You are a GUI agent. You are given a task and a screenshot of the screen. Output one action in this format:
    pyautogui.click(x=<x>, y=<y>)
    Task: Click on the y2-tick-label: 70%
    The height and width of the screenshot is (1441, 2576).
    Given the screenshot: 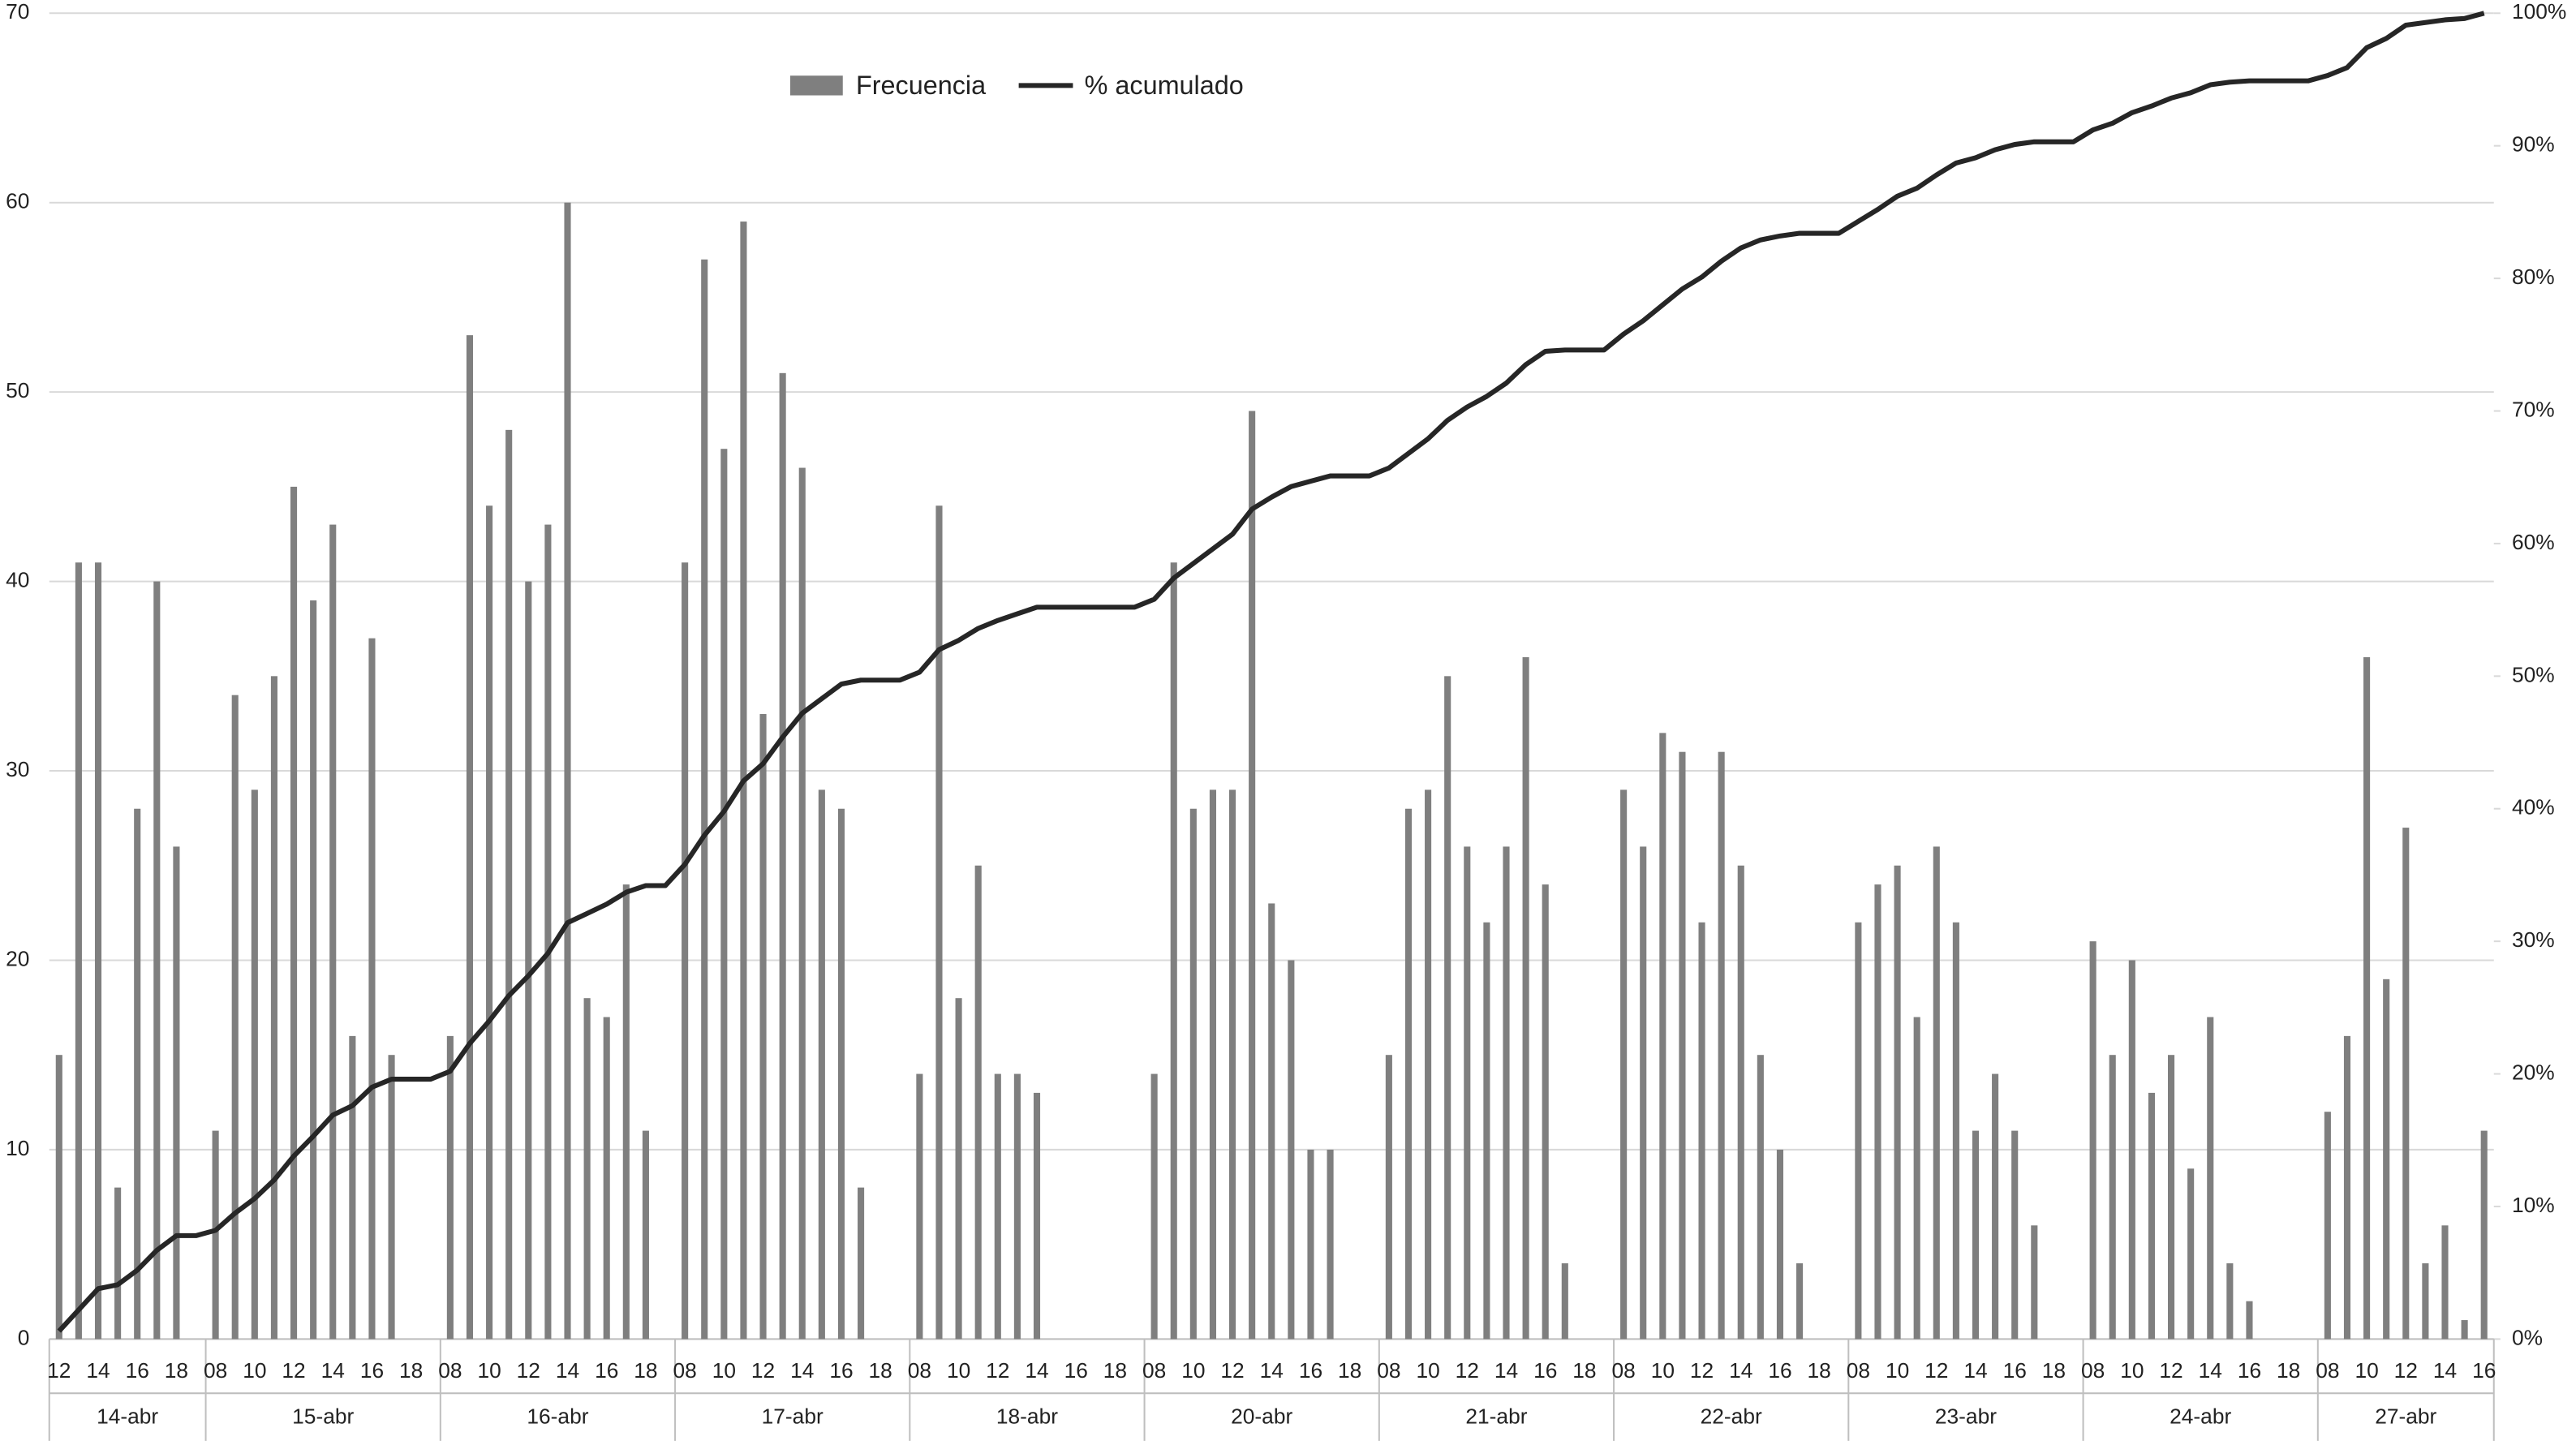 What is the action you would take?
    pyautogui.click(x=2533, y=409)
    